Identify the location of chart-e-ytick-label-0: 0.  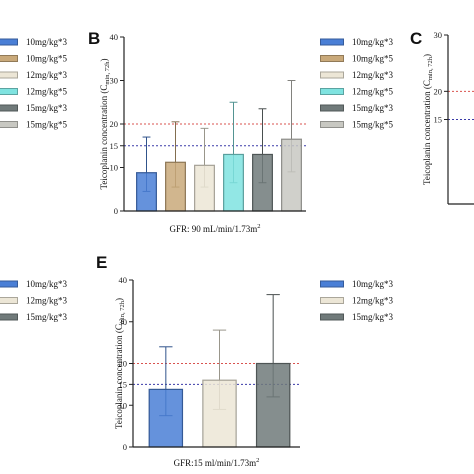
(125, 447).